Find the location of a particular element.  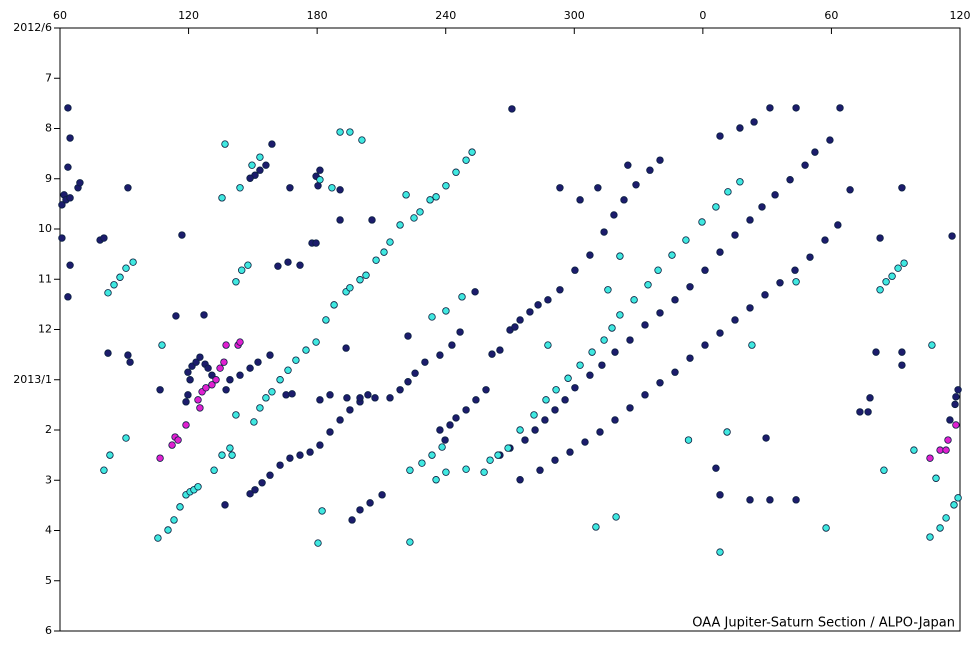

credit: OAA Jupiter-Saturn Section / ALPO-Japan is located at coordinates (823, 623).